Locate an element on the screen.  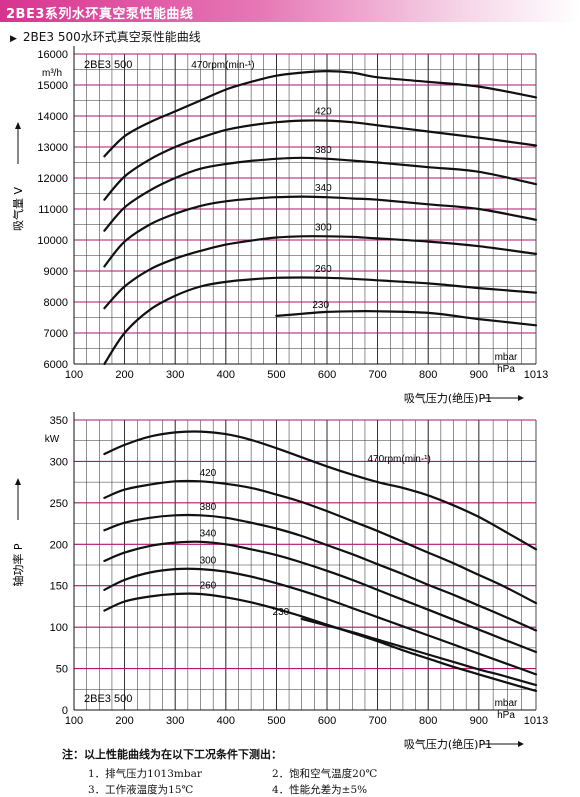
y-tick-label: 350 is located at coordinates (59, 421).